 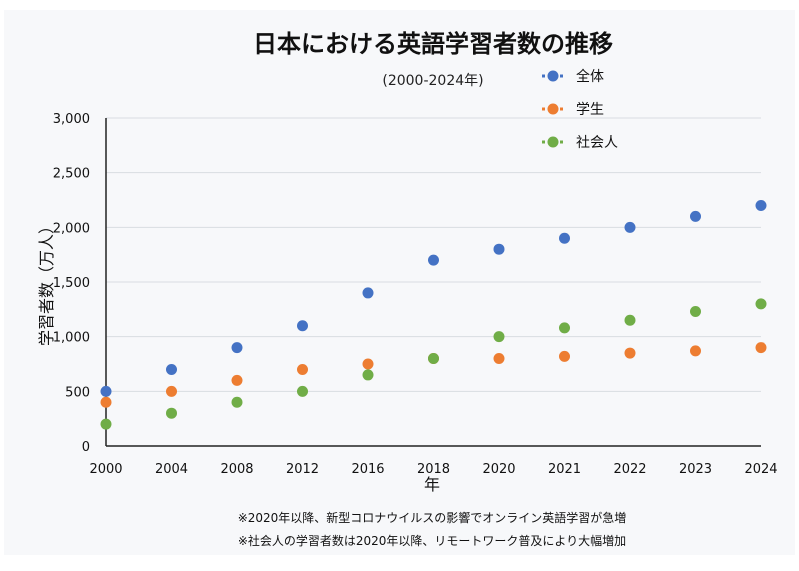 I want to click on y-tick-label: 1,000, so click(x=71, y=338).